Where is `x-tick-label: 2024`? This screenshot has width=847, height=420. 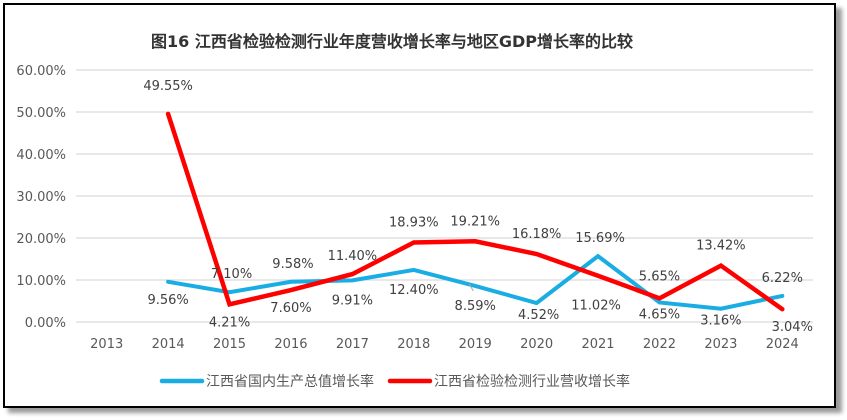
x-tick-label: 2024 is located at coordinates (782, 344).